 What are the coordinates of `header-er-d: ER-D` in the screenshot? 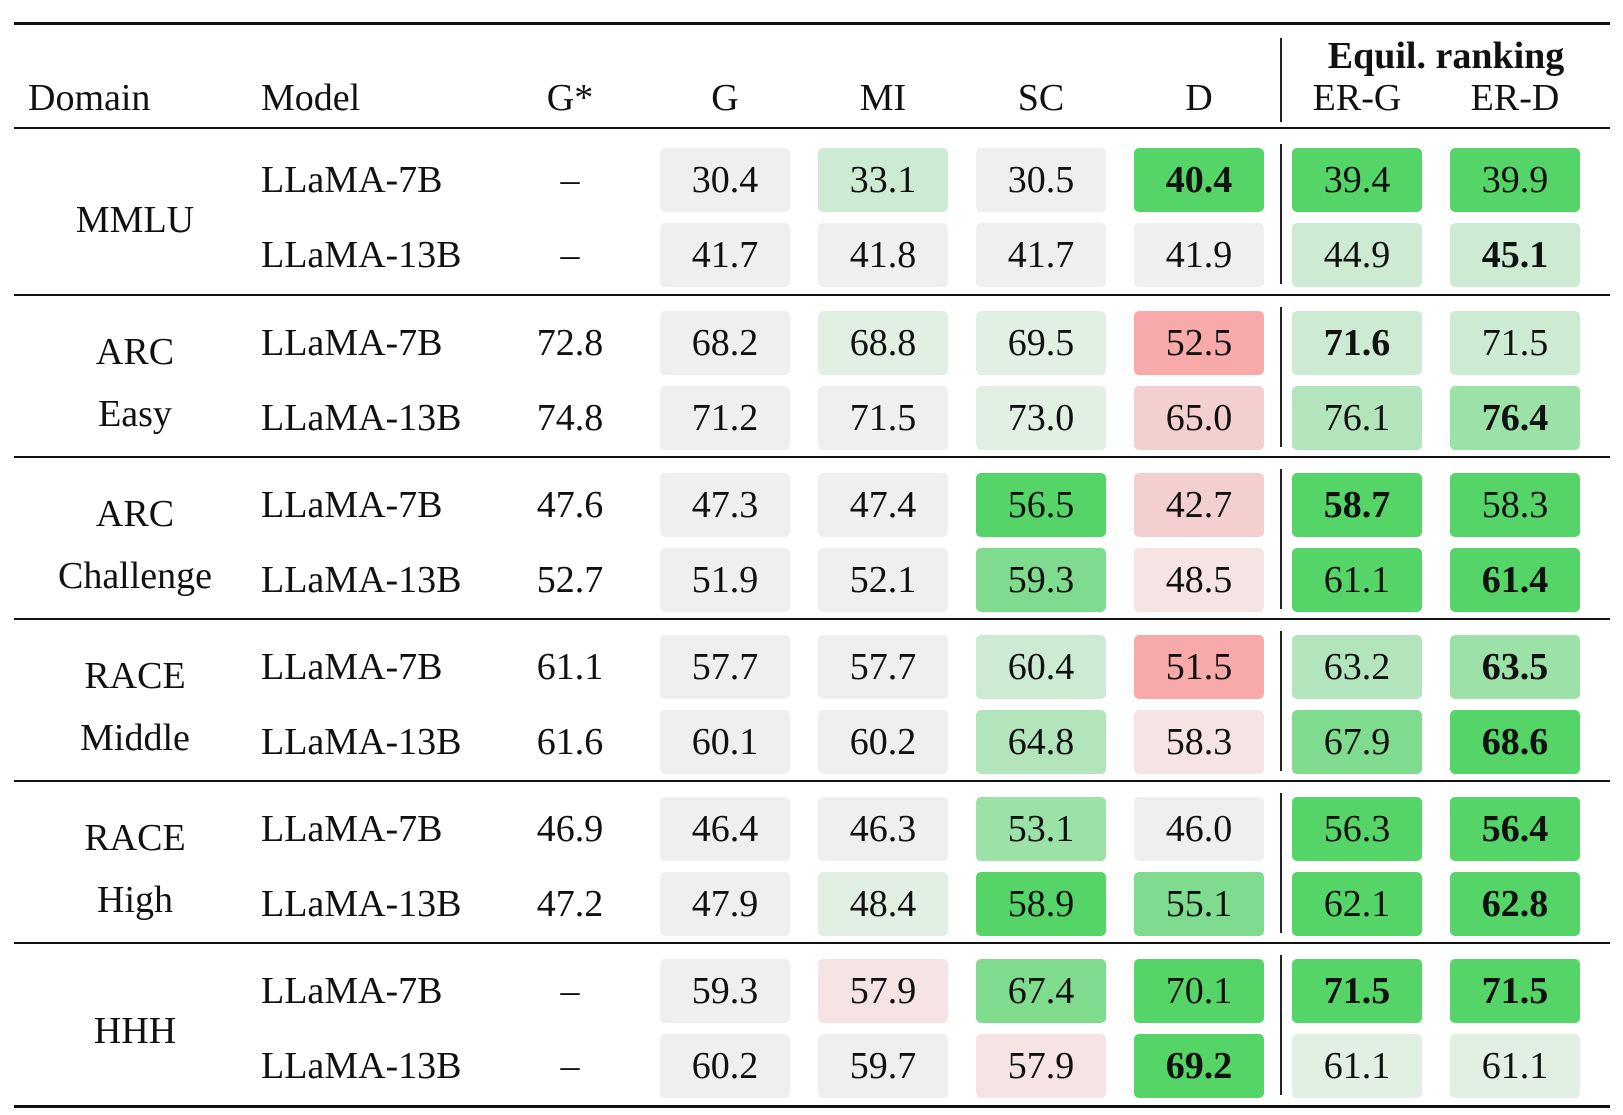 It's located at (1515, 98).